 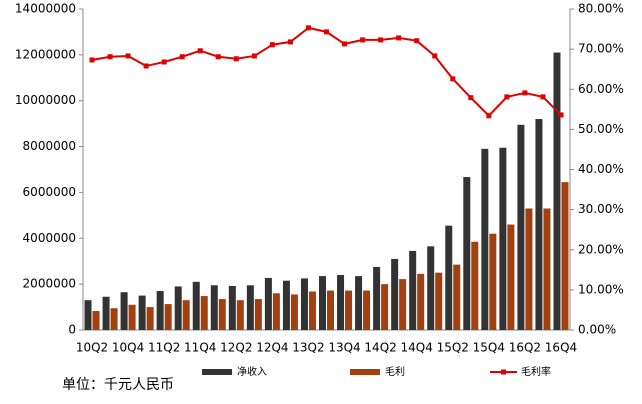 What do you see at coordinates (49, 192) in the screenshot?
I see `y-tick-label: 6000000` at bounding box center [49, 192].